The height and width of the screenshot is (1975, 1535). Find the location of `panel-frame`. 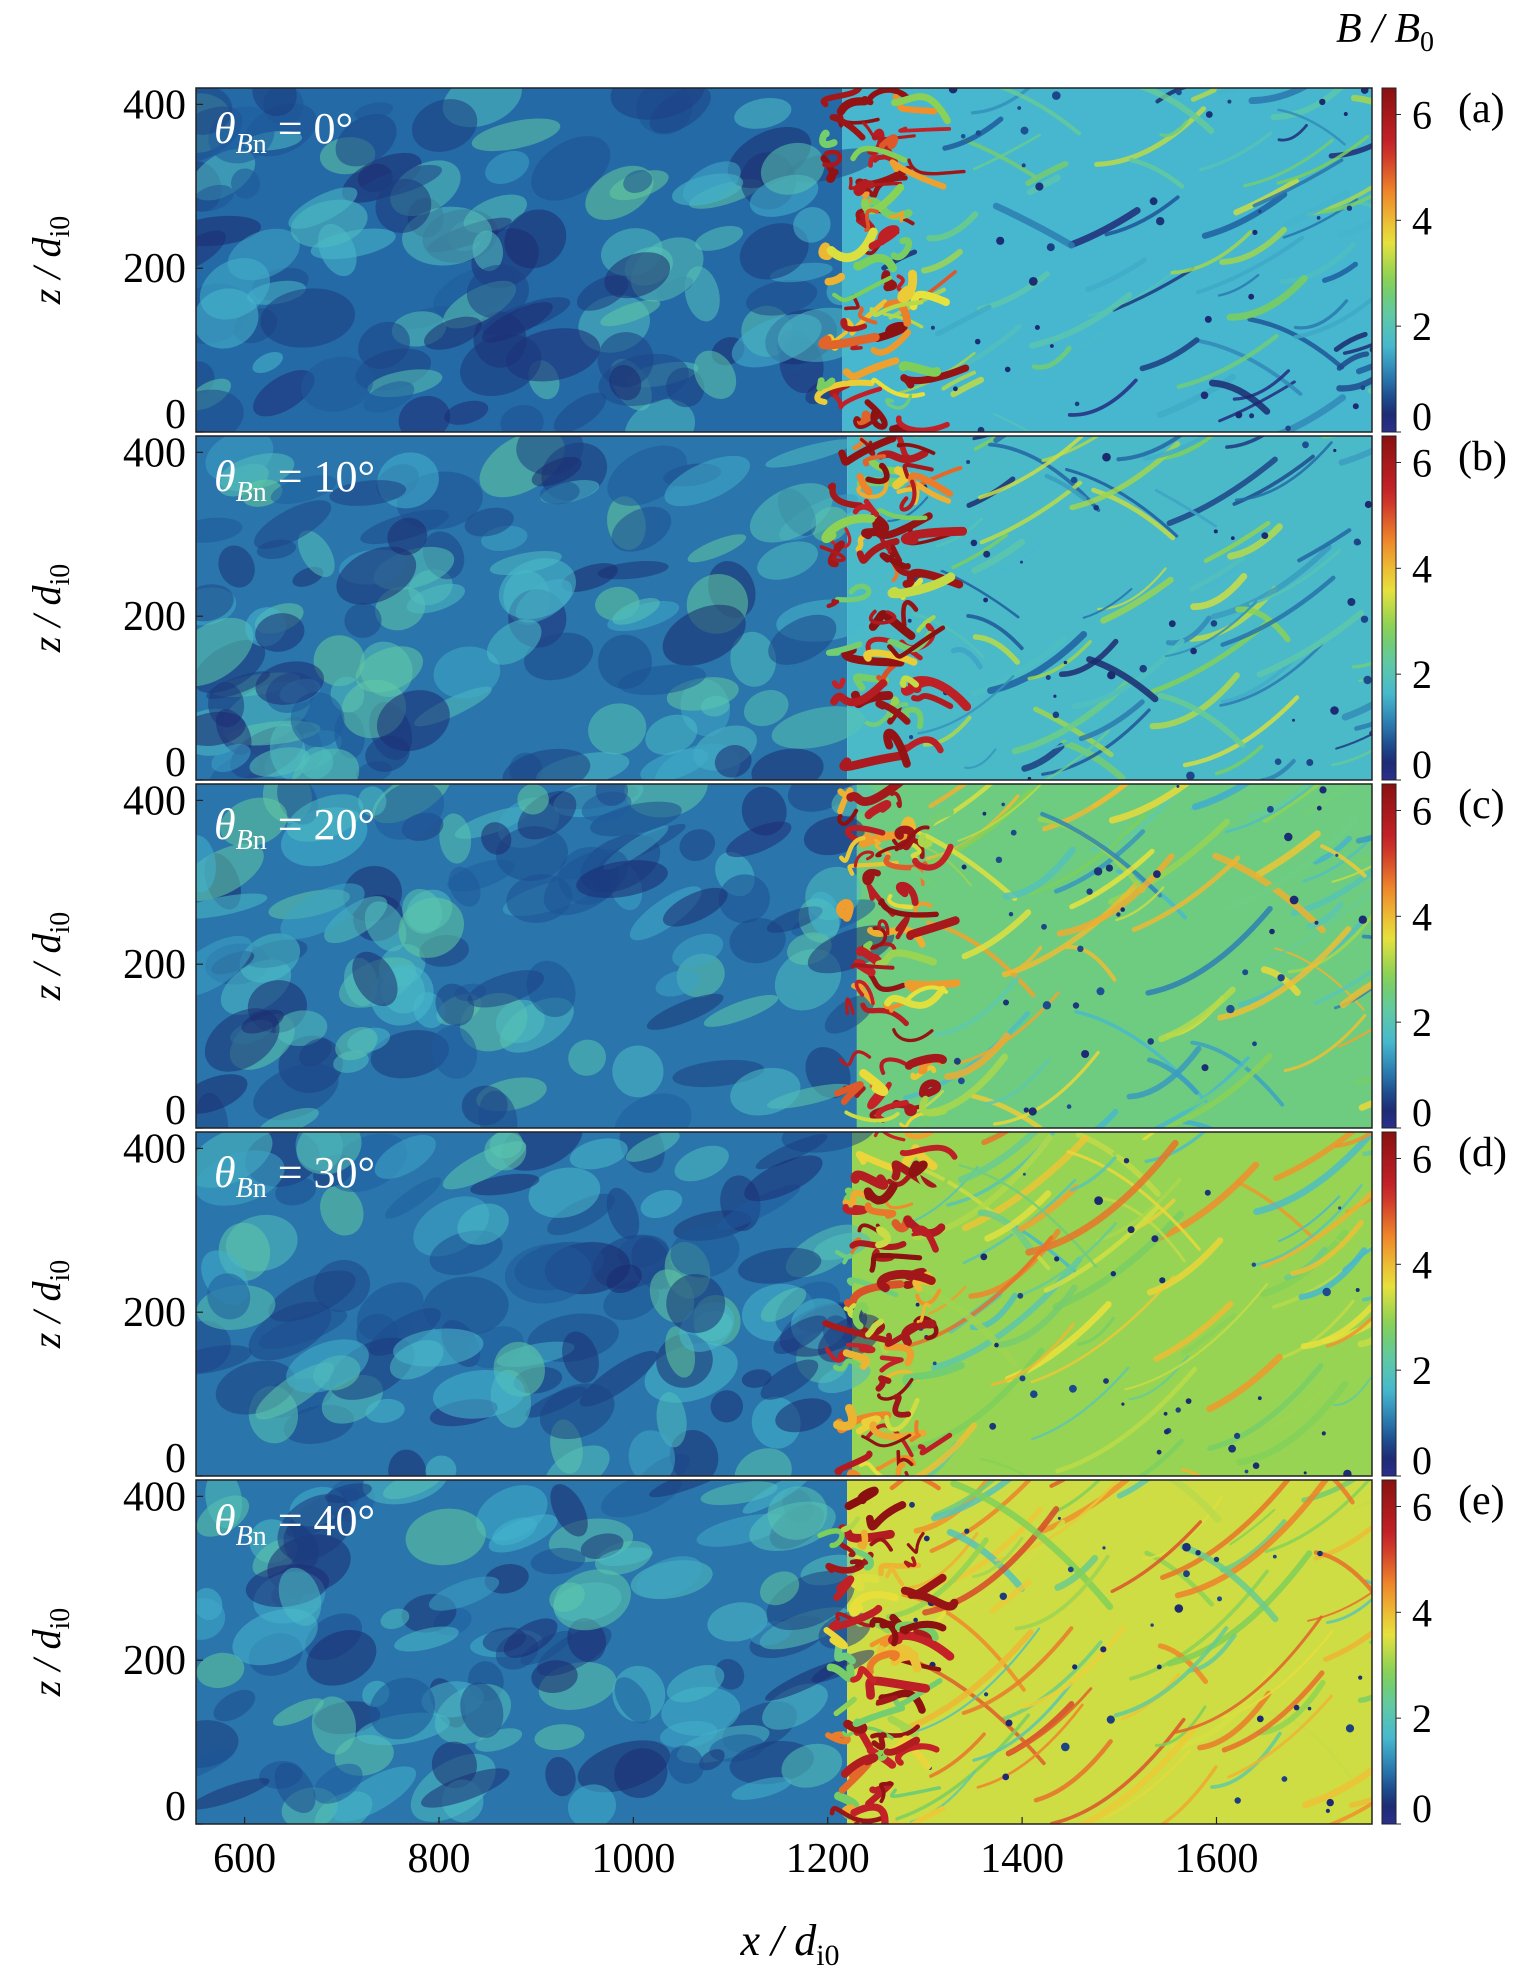

panel-frame is located at coordinates (784, 260).